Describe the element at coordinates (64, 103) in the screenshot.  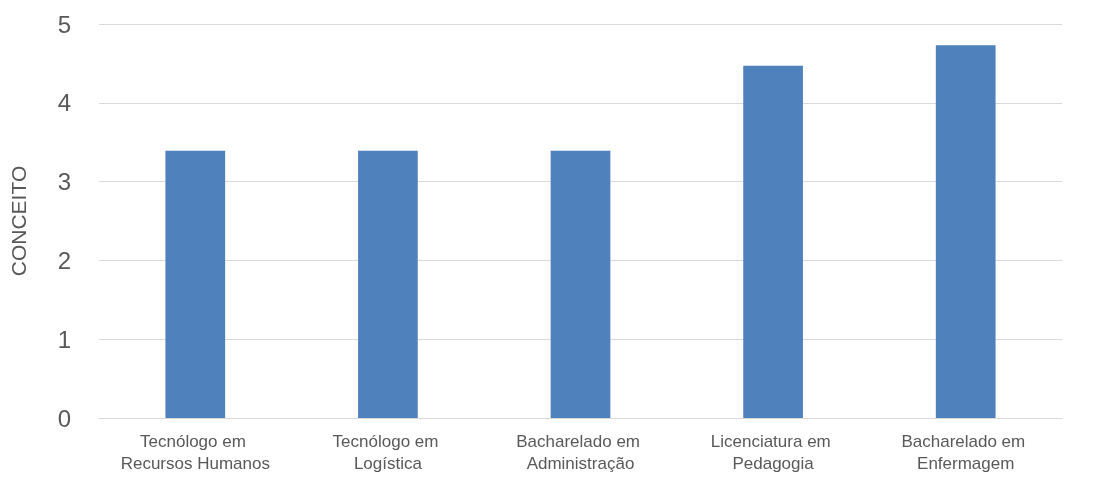
I see `y-tick-label: 4` at that location.